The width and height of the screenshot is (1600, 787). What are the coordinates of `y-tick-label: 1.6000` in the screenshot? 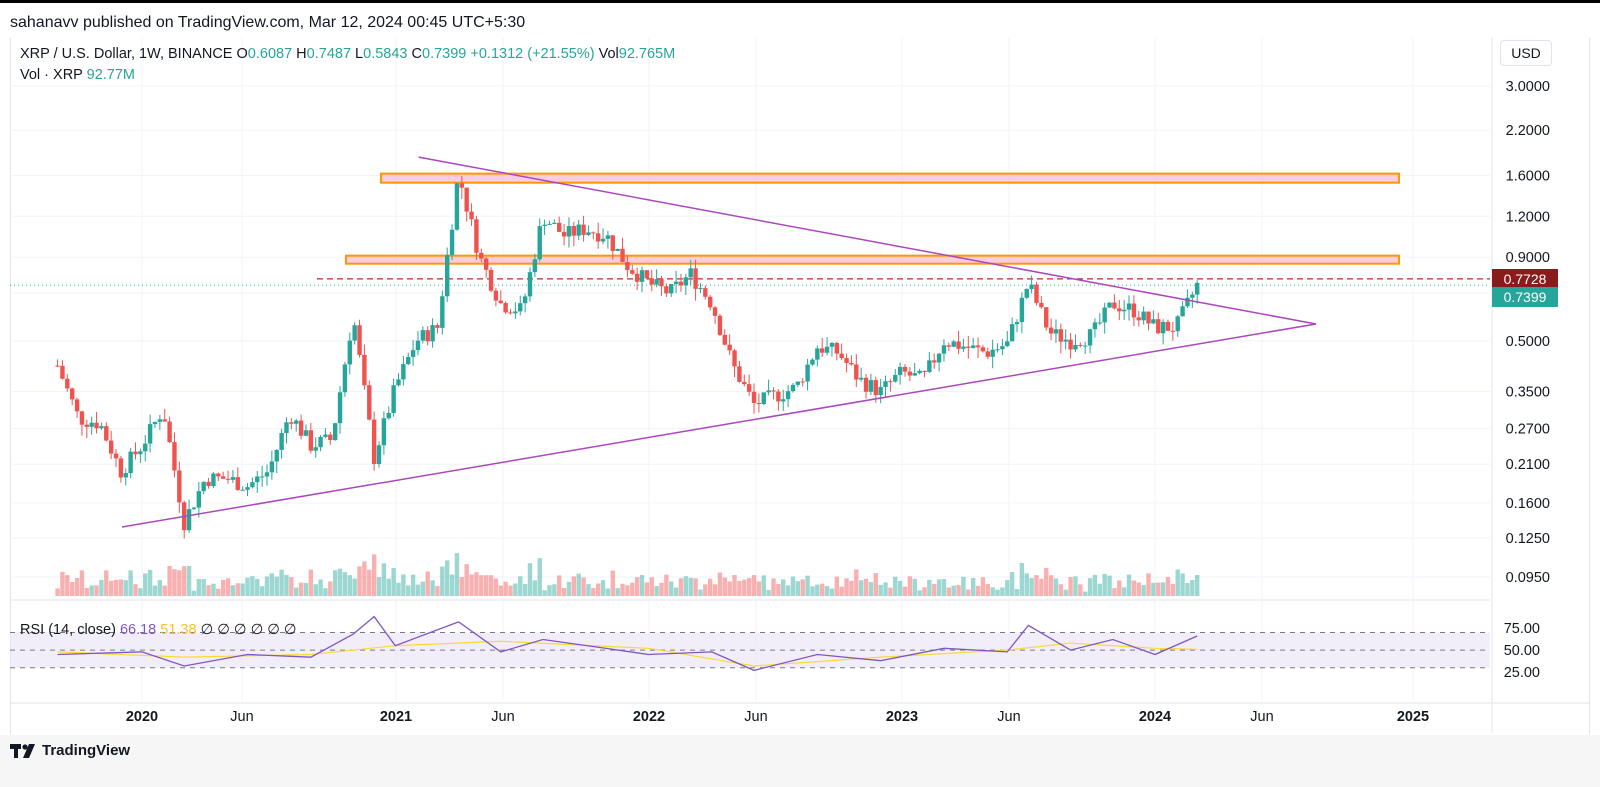 It's located at (1528, 176).